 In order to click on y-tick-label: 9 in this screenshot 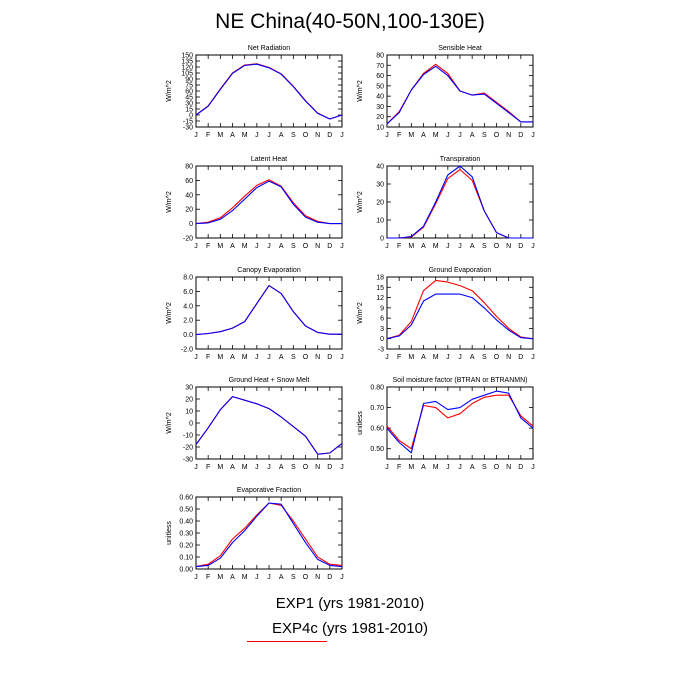, I will do `click(382, 308)`.